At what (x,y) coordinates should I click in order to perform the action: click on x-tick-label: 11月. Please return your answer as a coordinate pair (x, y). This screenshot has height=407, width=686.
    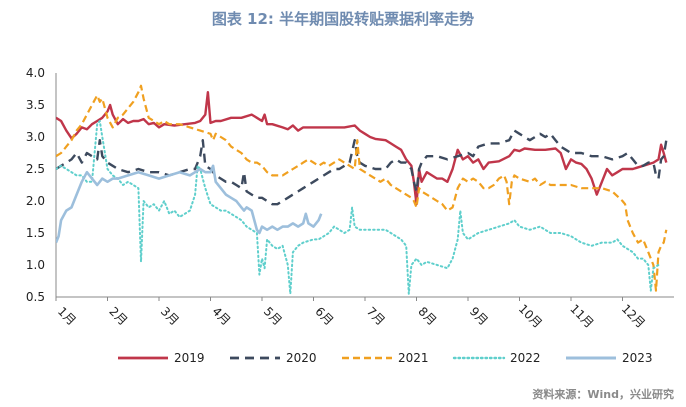
    Looking at the image, I should click on (581, 316).